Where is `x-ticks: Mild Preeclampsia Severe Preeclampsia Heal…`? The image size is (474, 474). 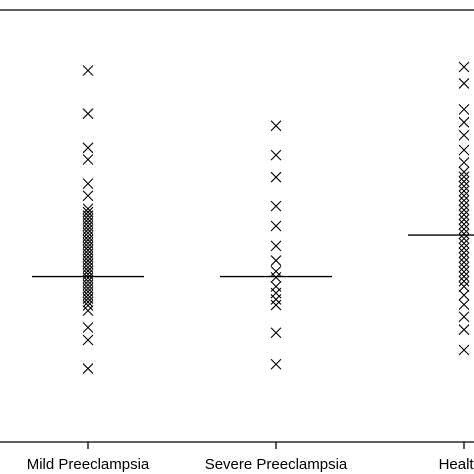 x-ticks: Mild Preeclampsia Severe Preeclampsia Heal… is located at coordinates (250, 457).